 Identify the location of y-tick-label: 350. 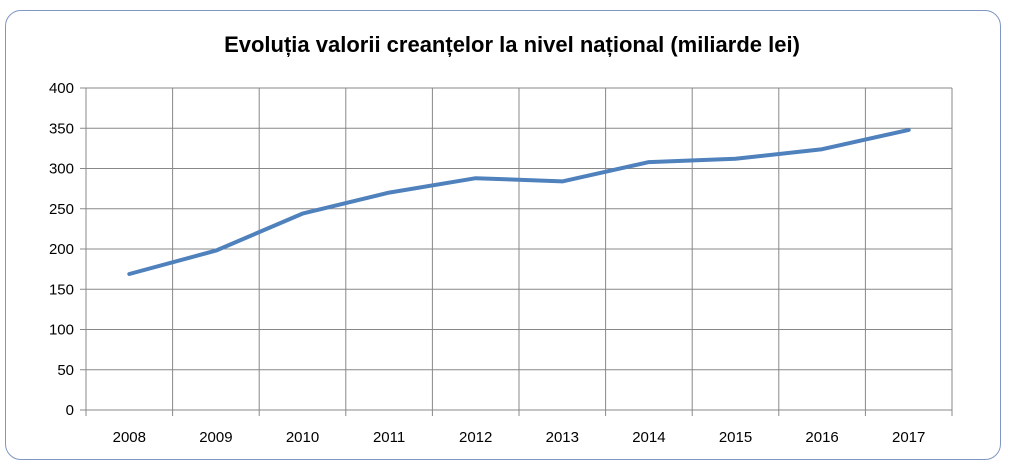
(61, 128).